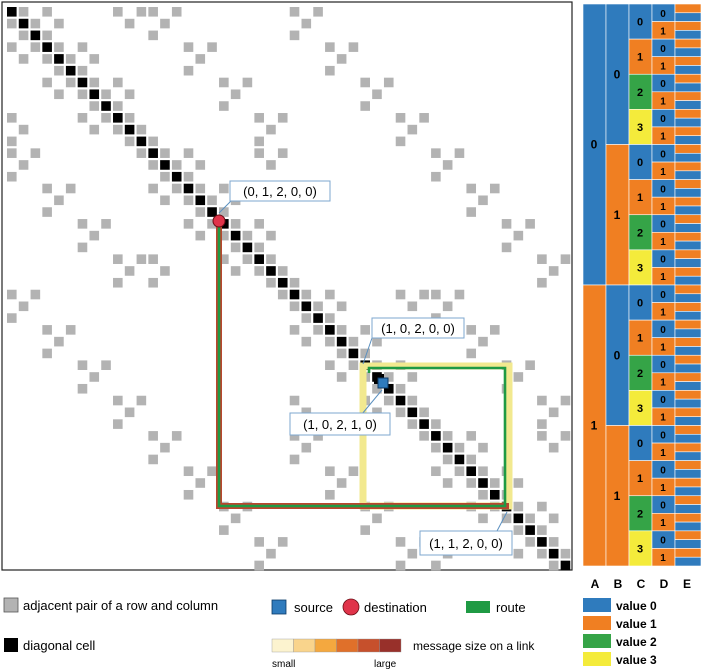 Image resolution: width=704 pixels, height=671 pixels. Describe the element at coordinates (225, 206) in the screenshot. I see `label-leader` at that location.